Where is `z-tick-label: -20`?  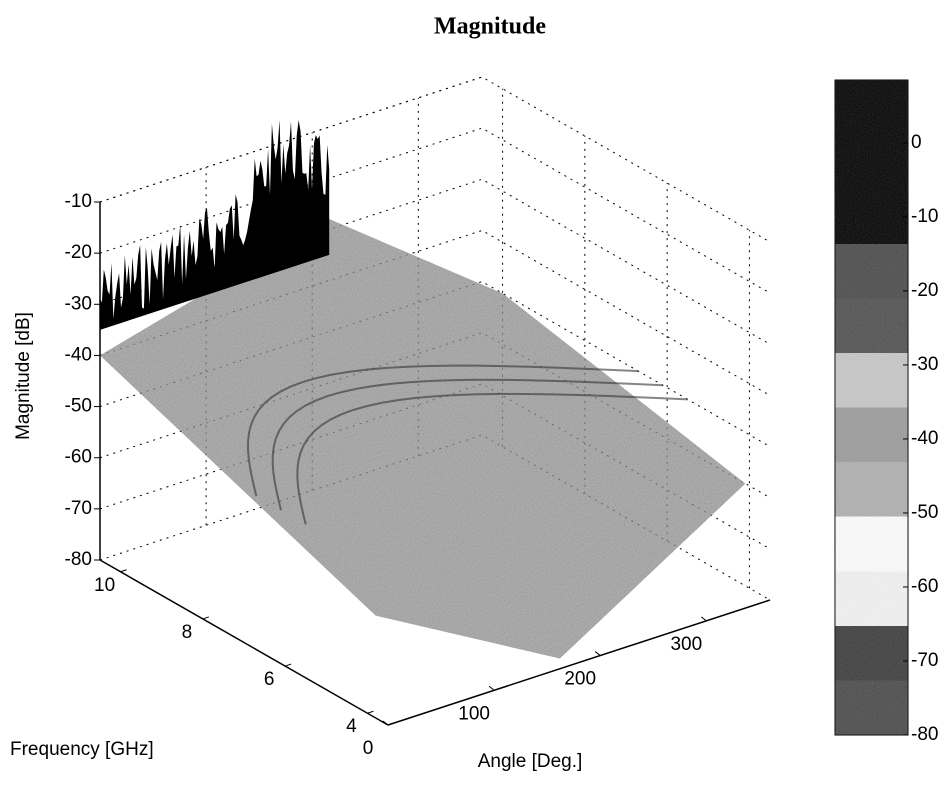 z-tick-label: -20 is located at coordinates (78, 252).